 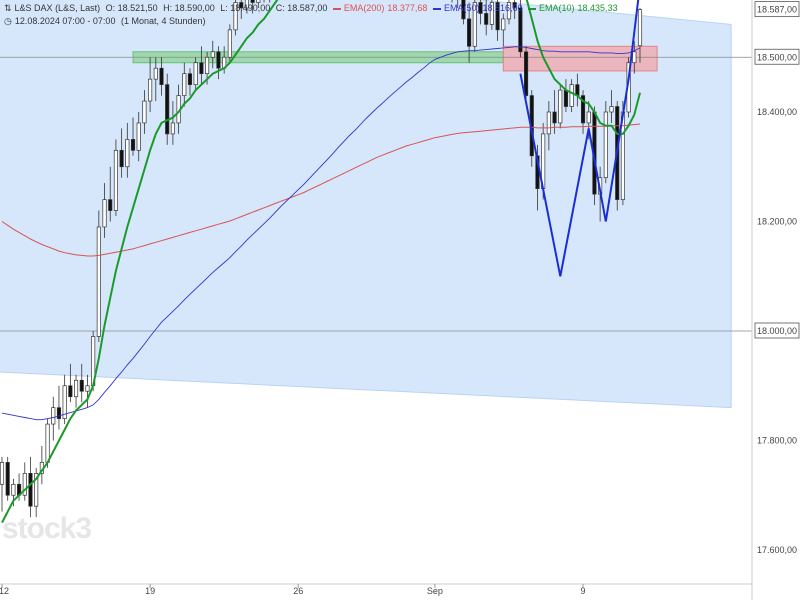 I want to click on ema50-value: 18.516,60, so click(x=502, y=8).